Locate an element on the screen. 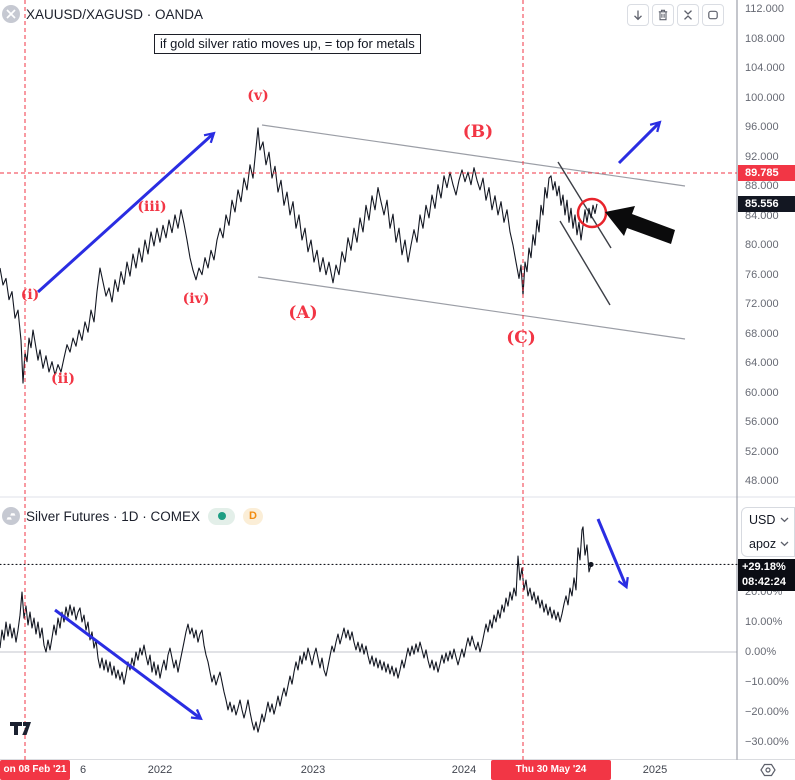 This screenshot has width=795, height=780. wave-label: (C) is located at coordinates (521, 338).